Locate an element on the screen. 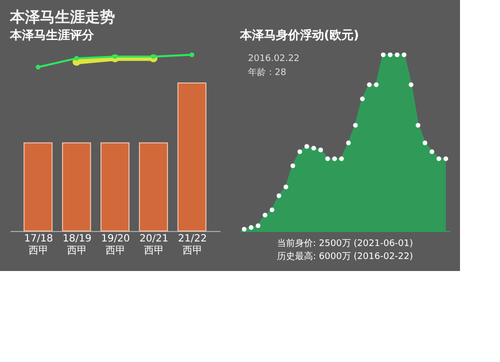  x-tick-label: 18/19 西甲 is located at coordinates (77, 245).